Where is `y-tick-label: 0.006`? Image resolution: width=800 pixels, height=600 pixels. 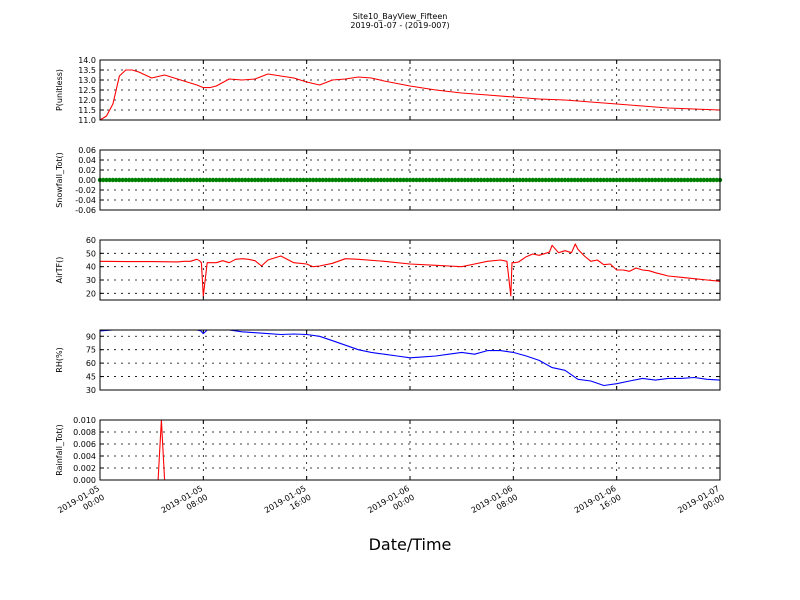
y-tick-label: 0.006 is located at coordinates (84, 444).